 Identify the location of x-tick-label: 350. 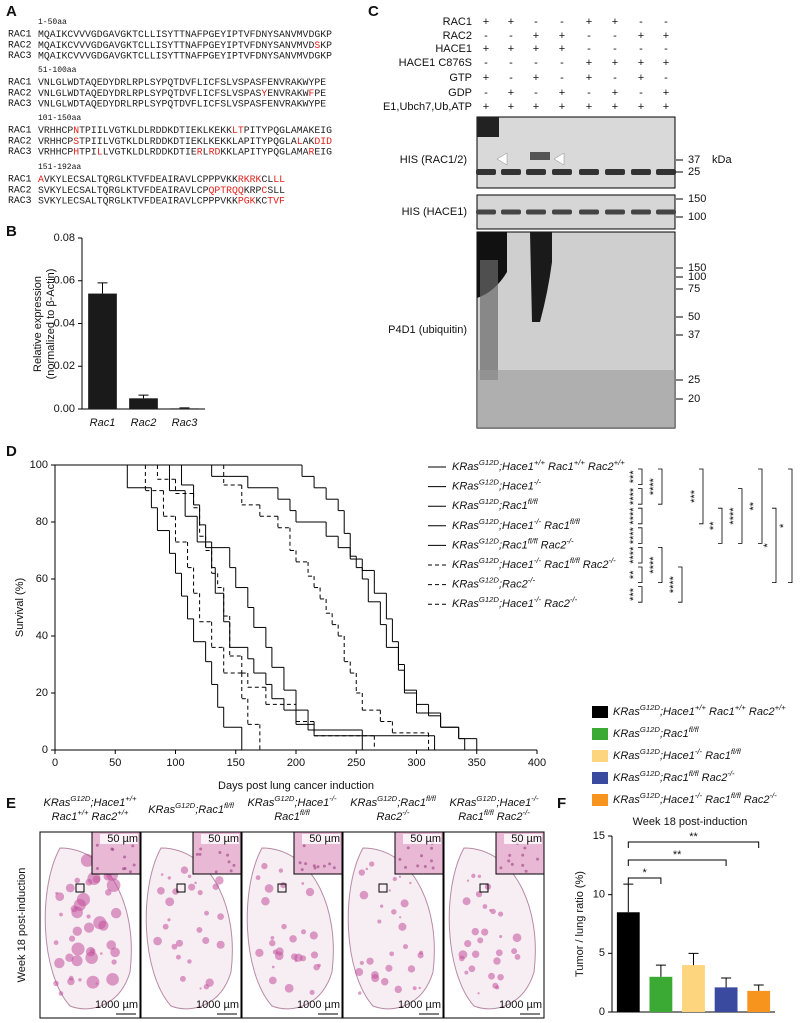
(477, 763).